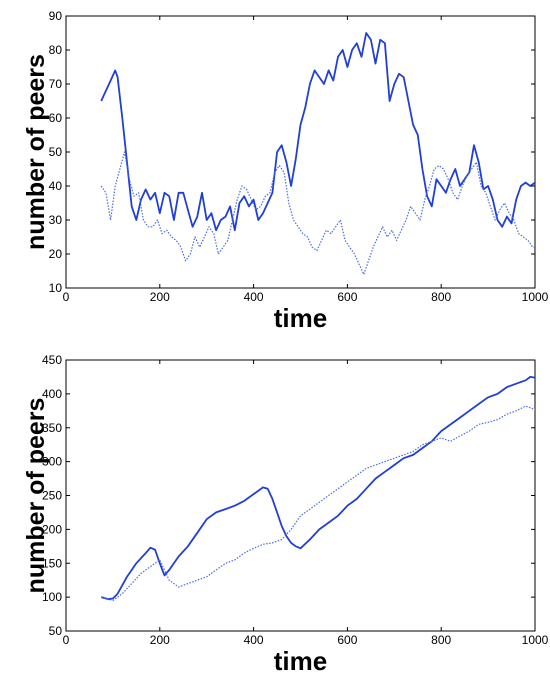 This screenshot has height=675, width=550. Describe the element at coordinates (56, 288) in the screenshot. I see `y-tick-label: 10` at that location.